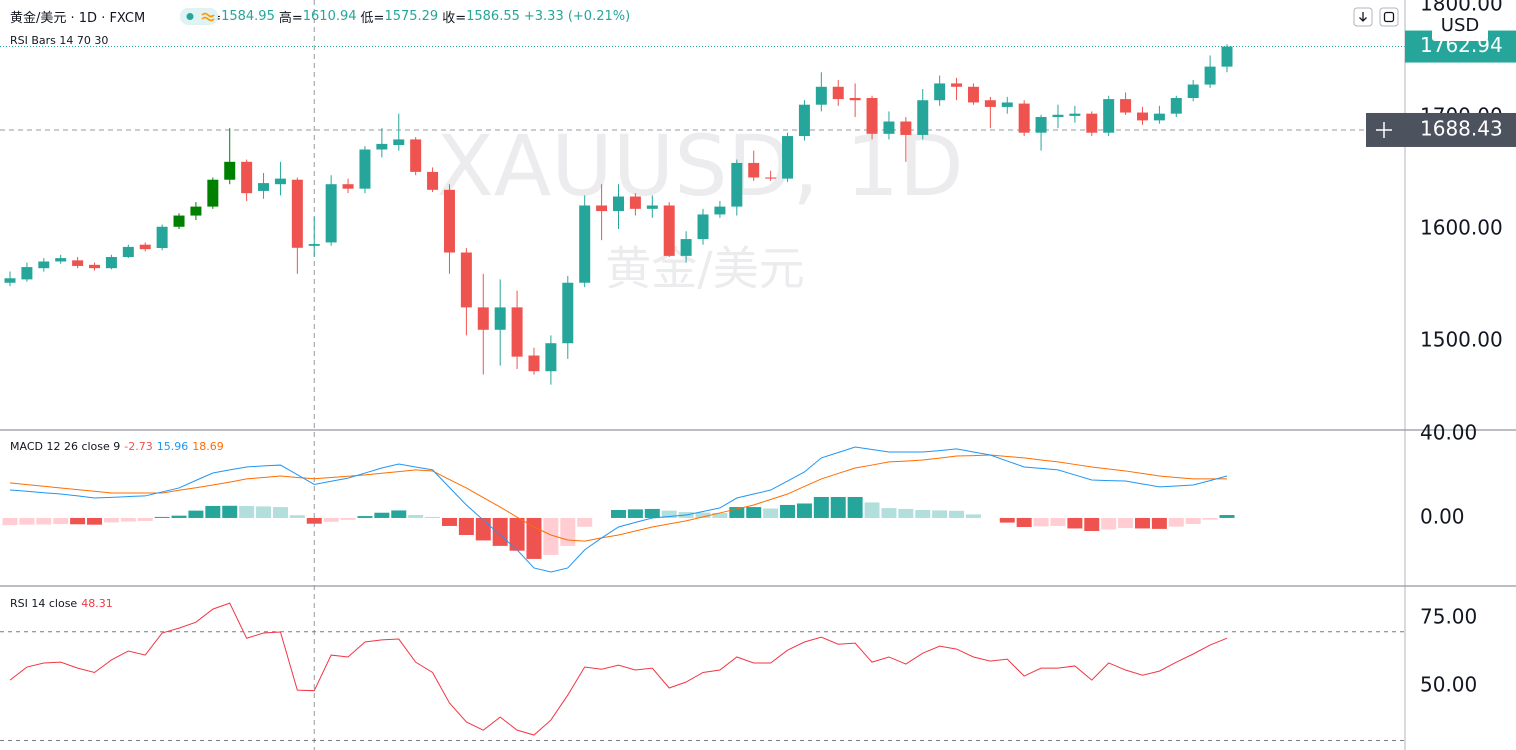 Image resolution: width=1516 pixels, height=750 pixels. What do you see at coordinates (705, 269) in the screenshot?
I see `watermark-name: 黄金/美元` at bounding box center [705, 269].